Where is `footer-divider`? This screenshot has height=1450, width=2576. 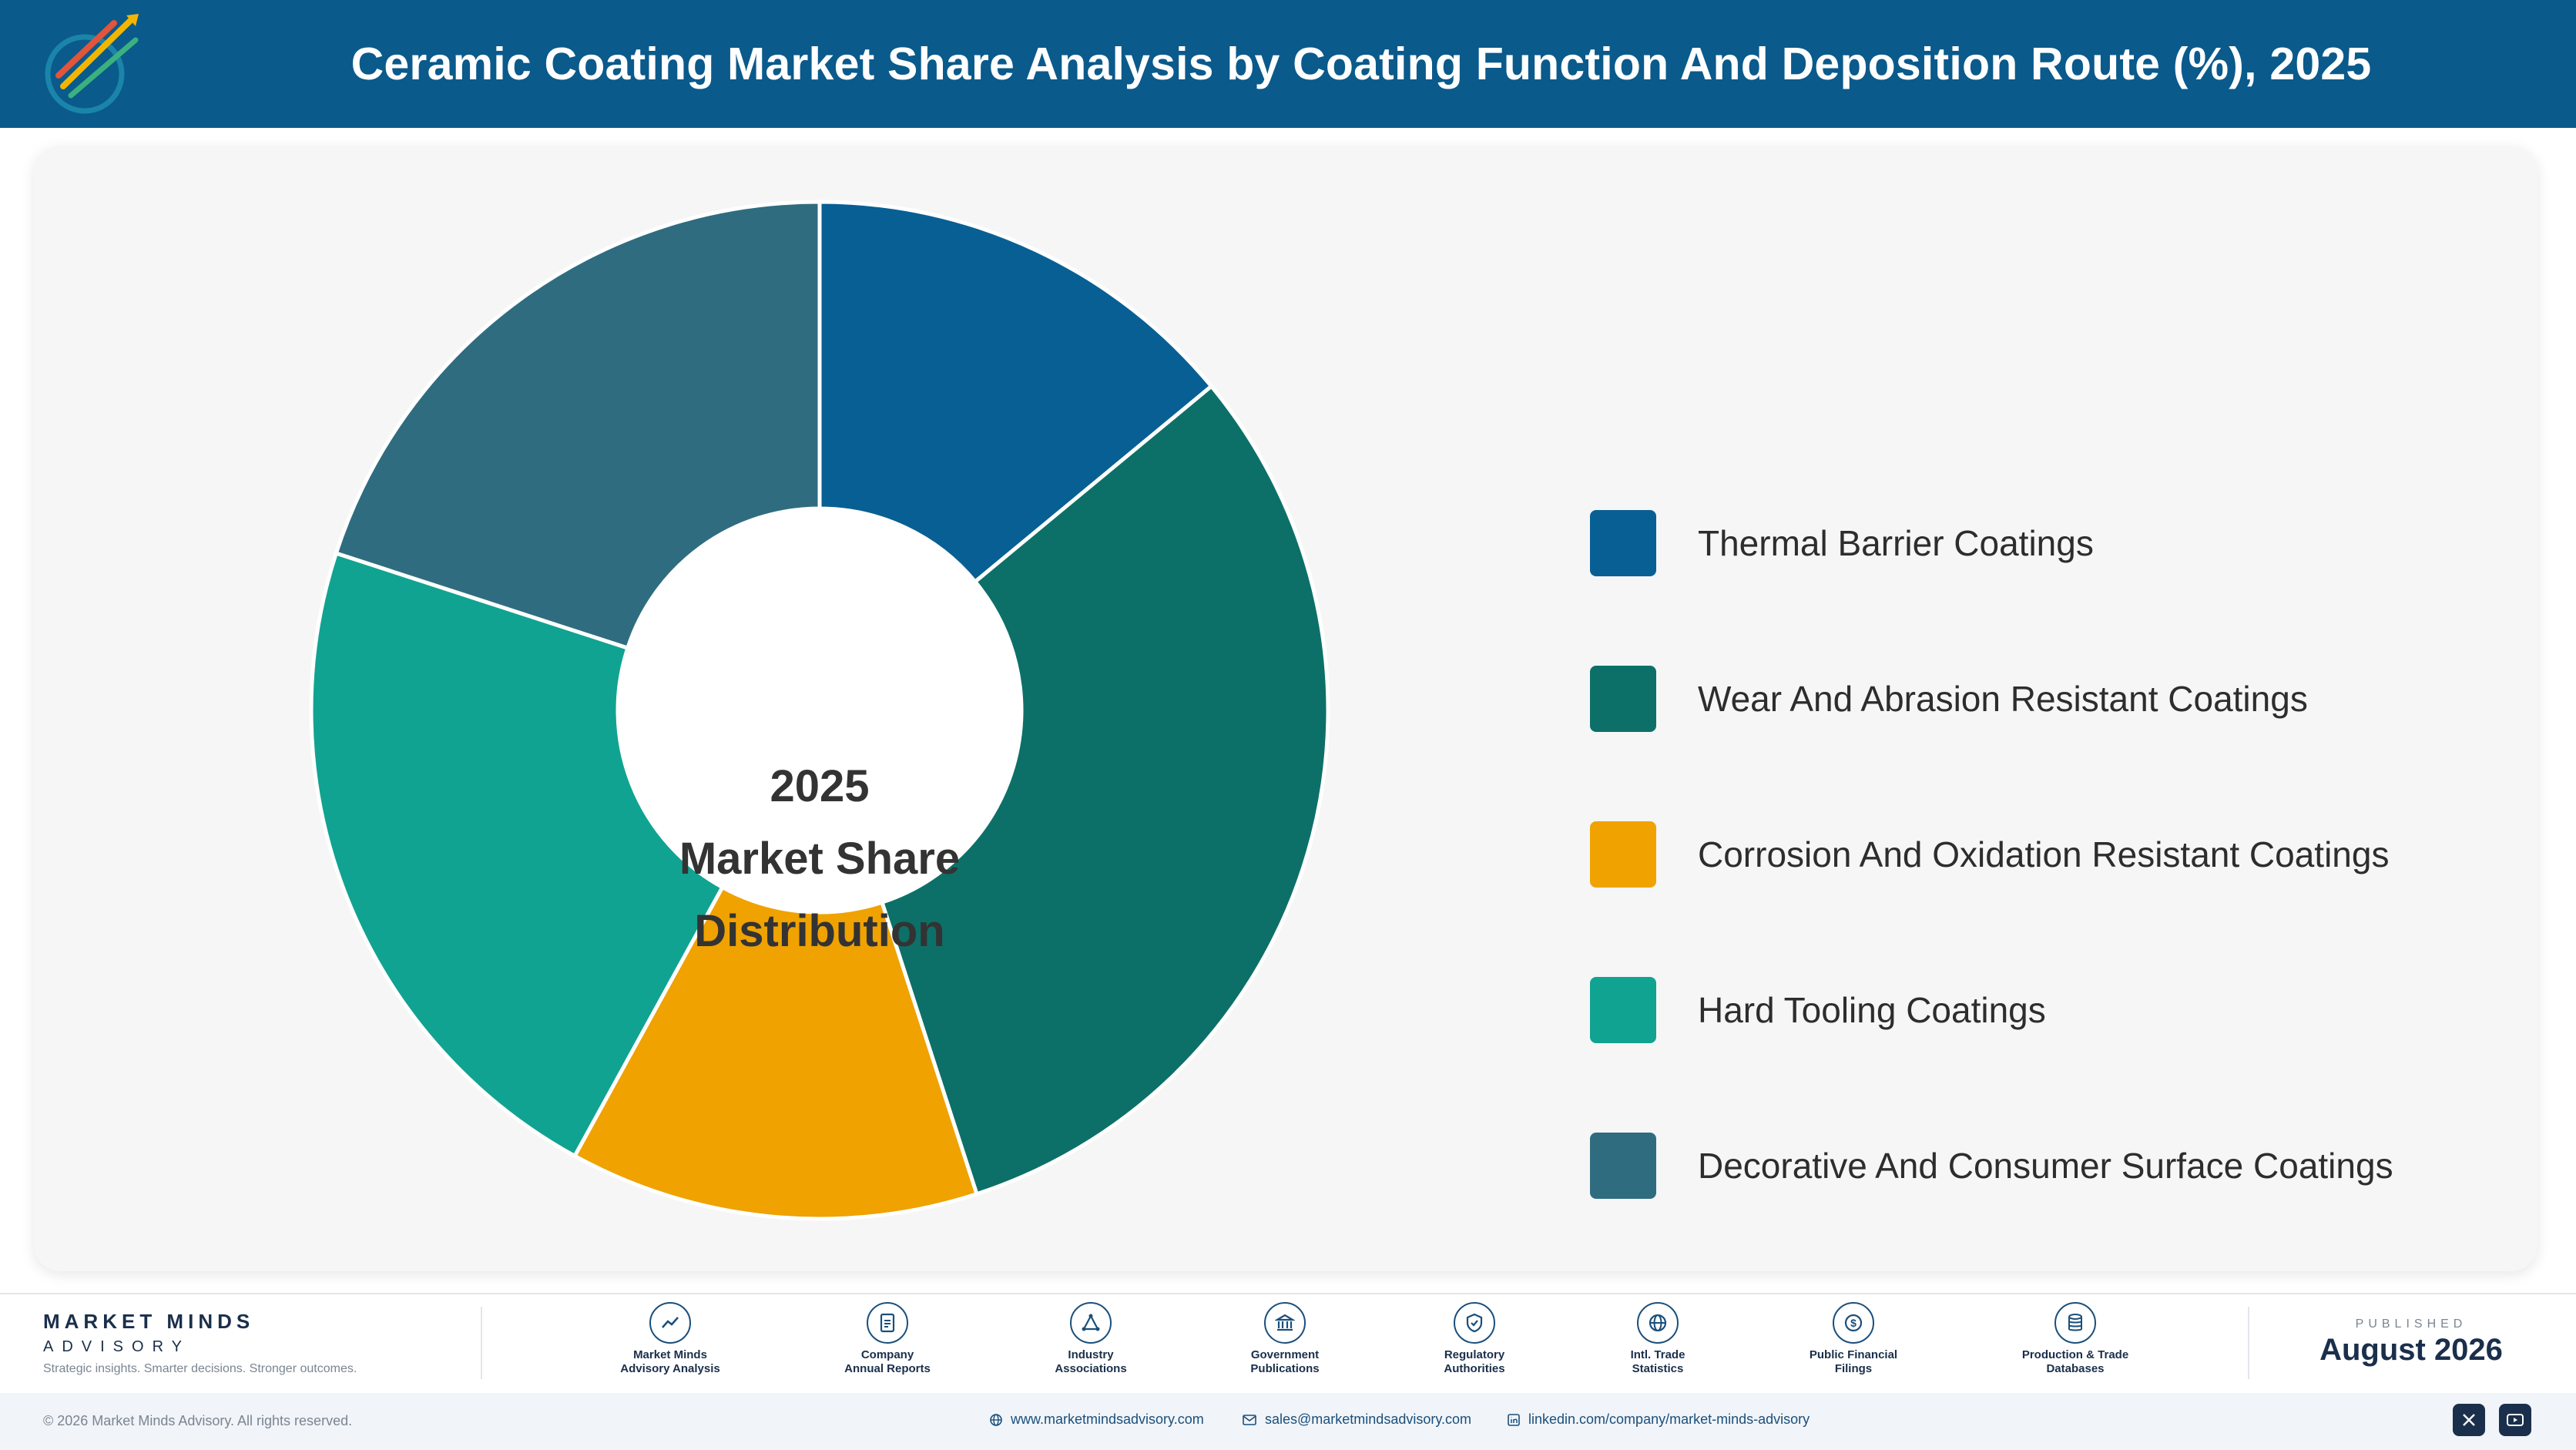
footer-divider is located at coordinates (1288, 1293).